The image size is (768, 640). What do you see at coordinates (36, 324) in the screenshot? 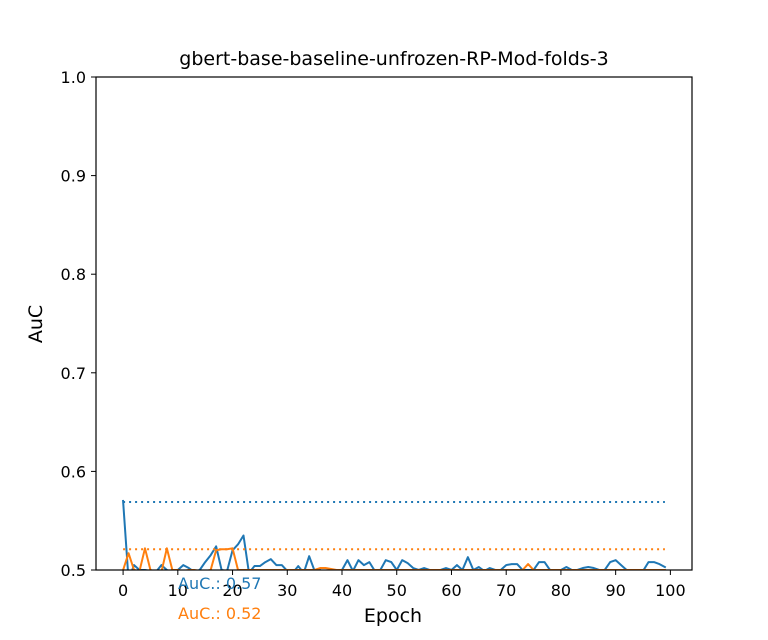
I see `y-axis-label: AuC` at bounding box center [36, 324].